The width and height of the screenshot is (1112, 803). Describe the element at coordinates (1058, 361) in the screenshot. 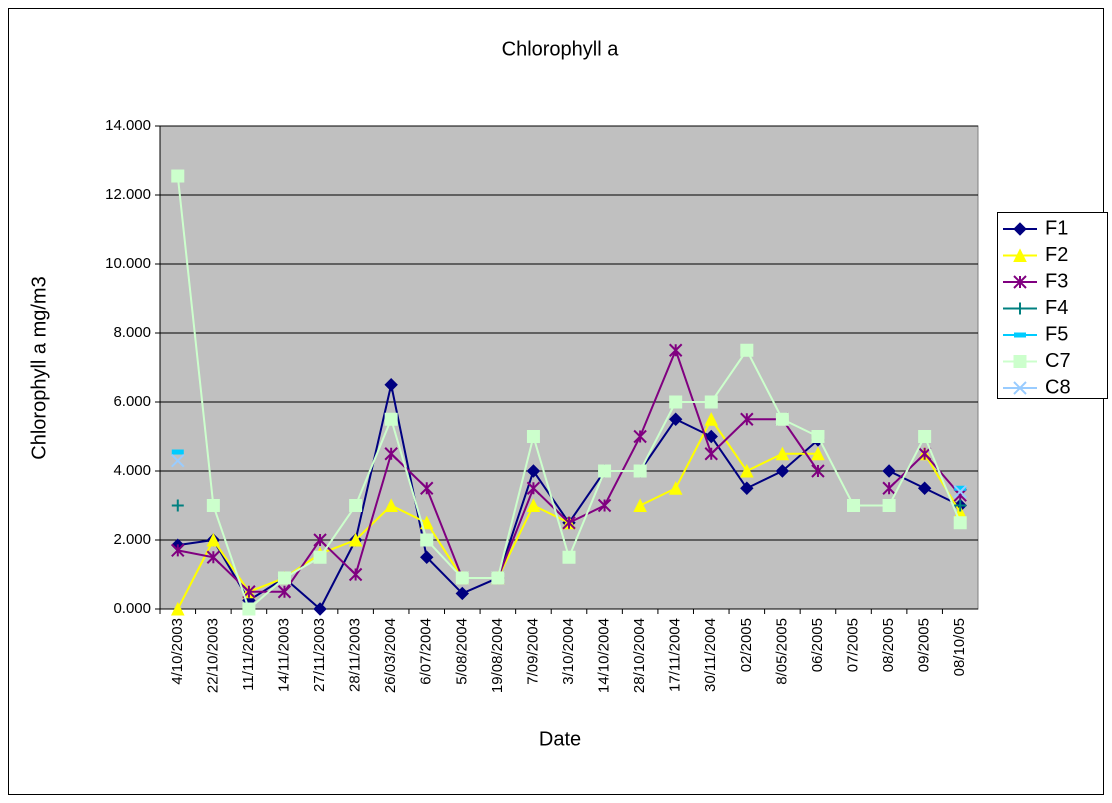

I see `legend-label: C7` at that location.